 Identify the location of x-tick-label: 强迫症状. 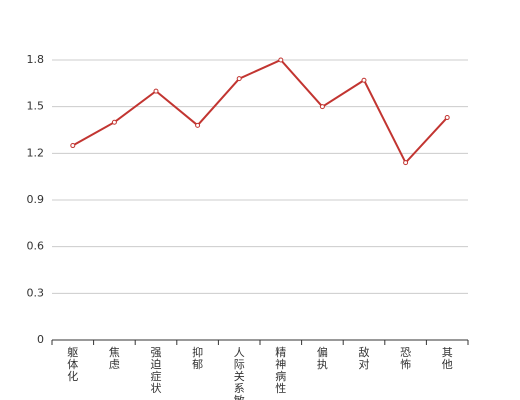
(156, 370).